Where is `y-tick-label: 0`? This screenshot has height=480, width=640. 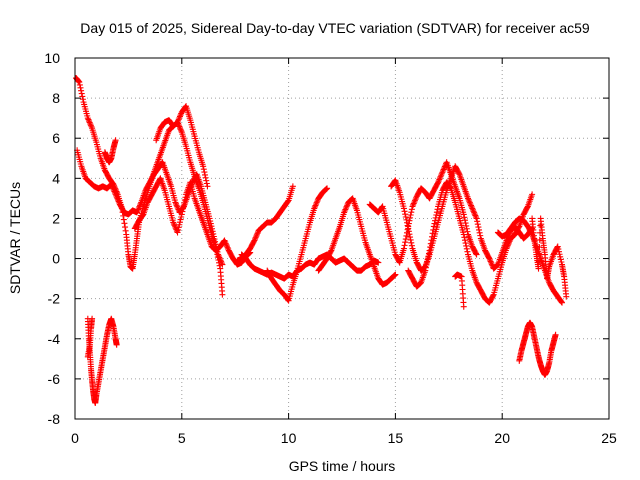
y-tick-label: 0 is located at coordinates (56, 259).